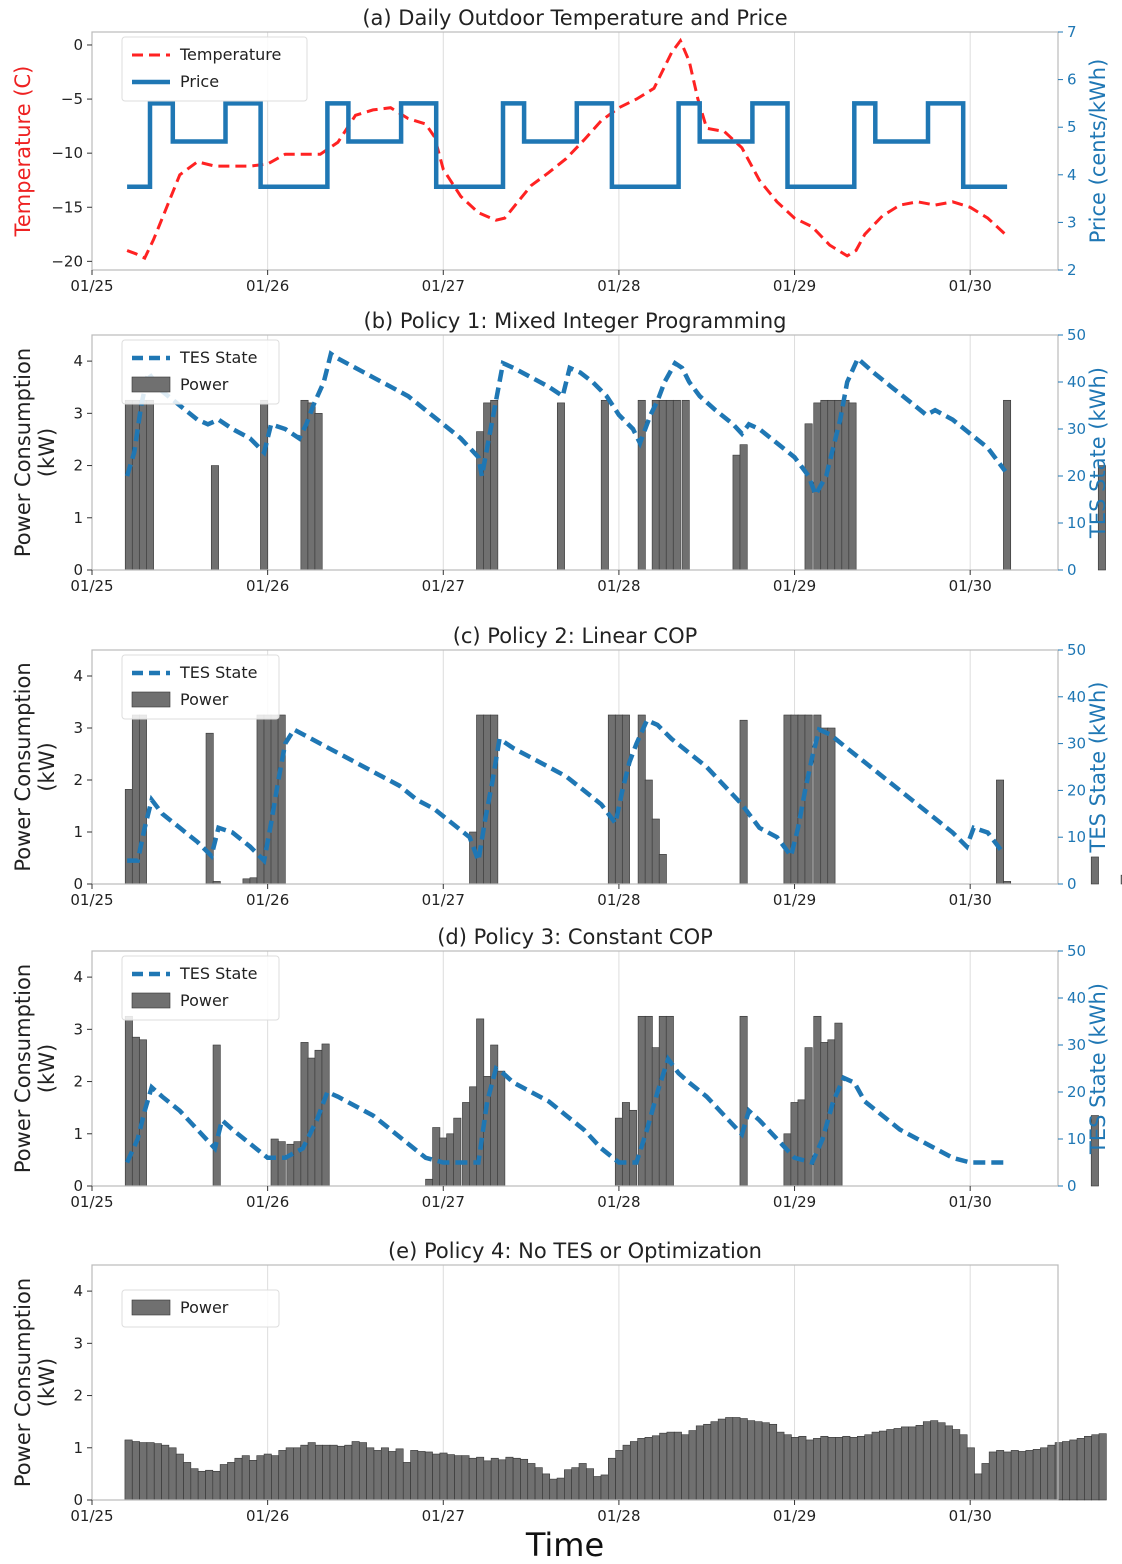  What do you see at coordinates (78, 977) in the screenshot?
I see `y-tick-label: 4` at bounding box center [78, 977].